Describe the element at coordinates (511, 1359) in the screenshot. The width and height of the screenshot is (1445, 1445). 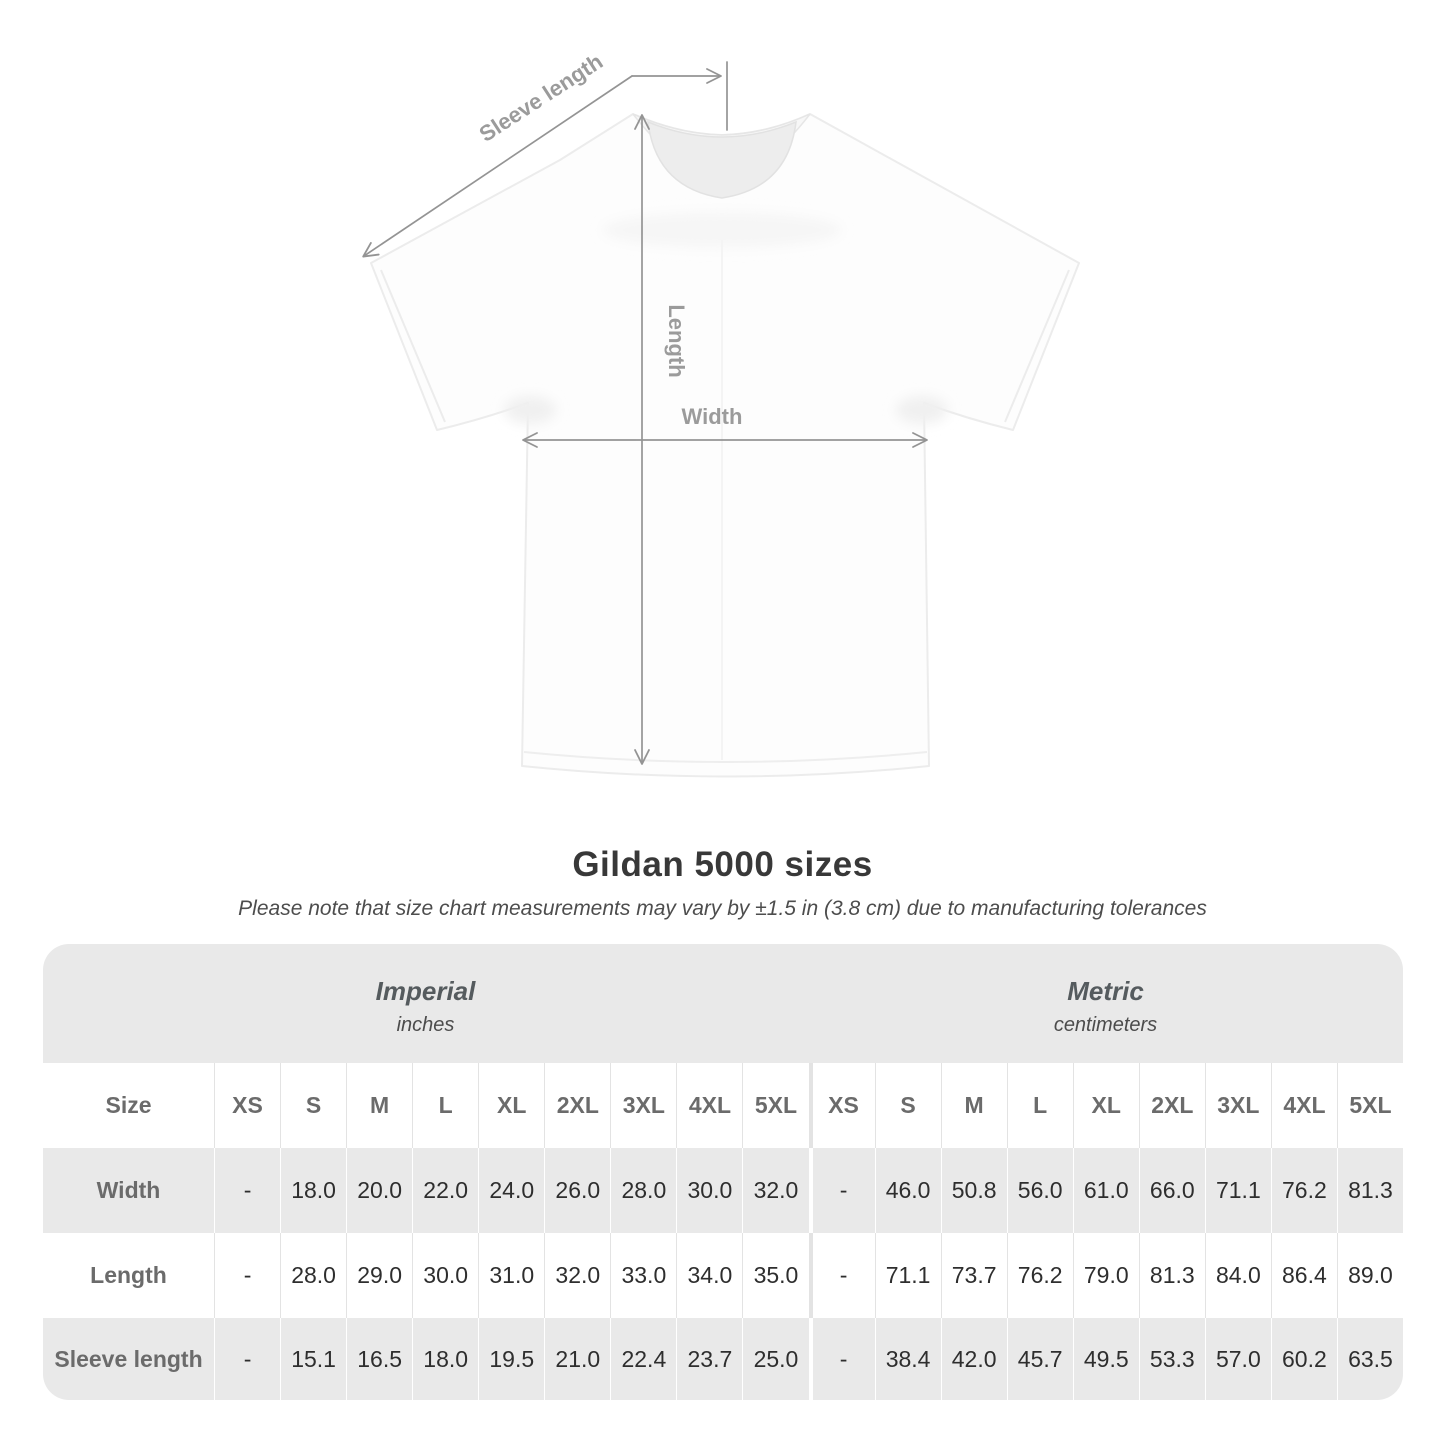
I see `measurement-value: 19.5` at that location.